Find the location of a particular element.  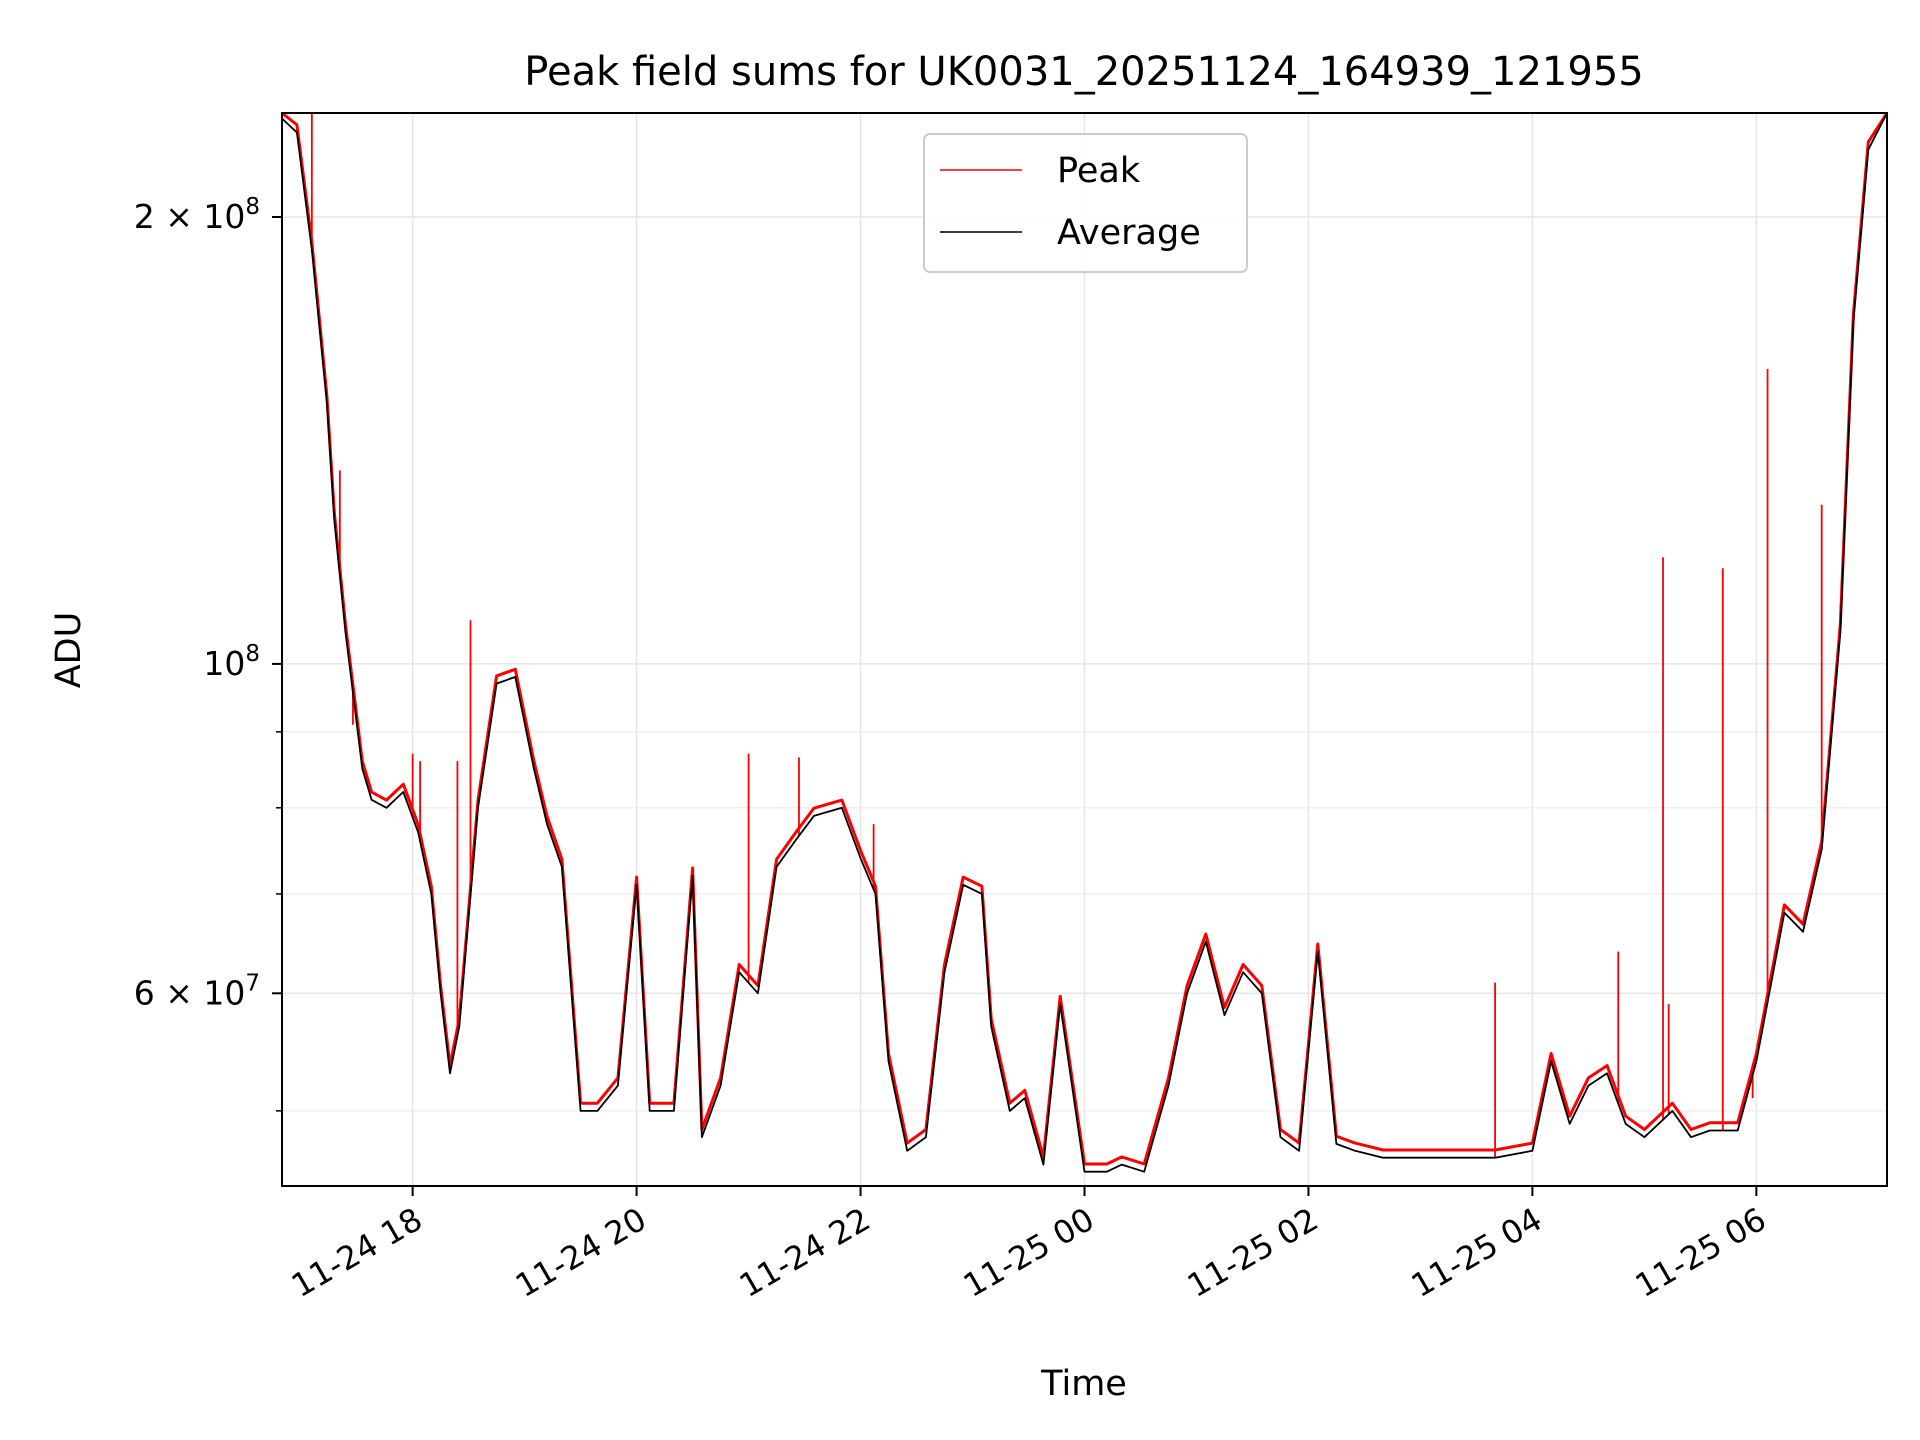

legend: Peak Average is located at coordinates (1085, 203).